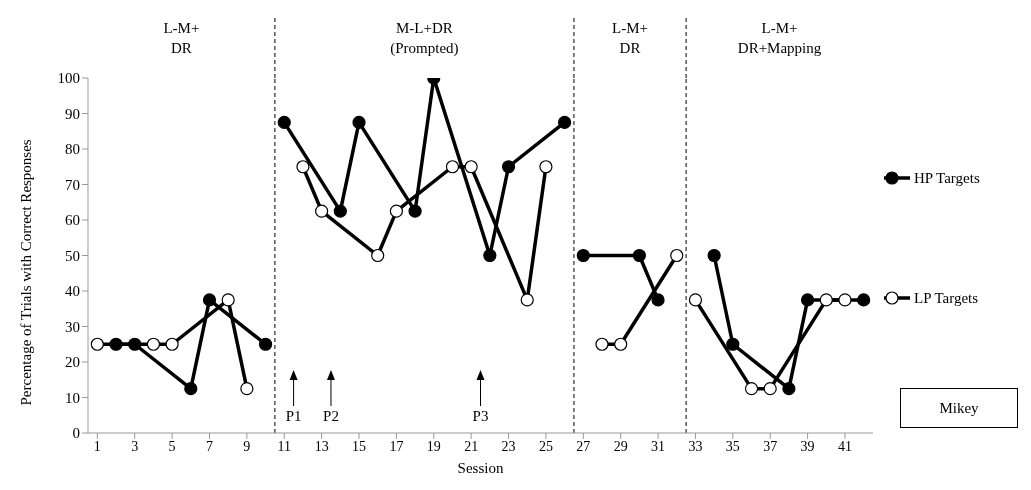 The height and width of the screenshot is (490, 1031). Describe the element at coordinates (26, 272) in the screenshot. I see `y-axis-title: Percentage of Trials with Correct Responses` at that location.